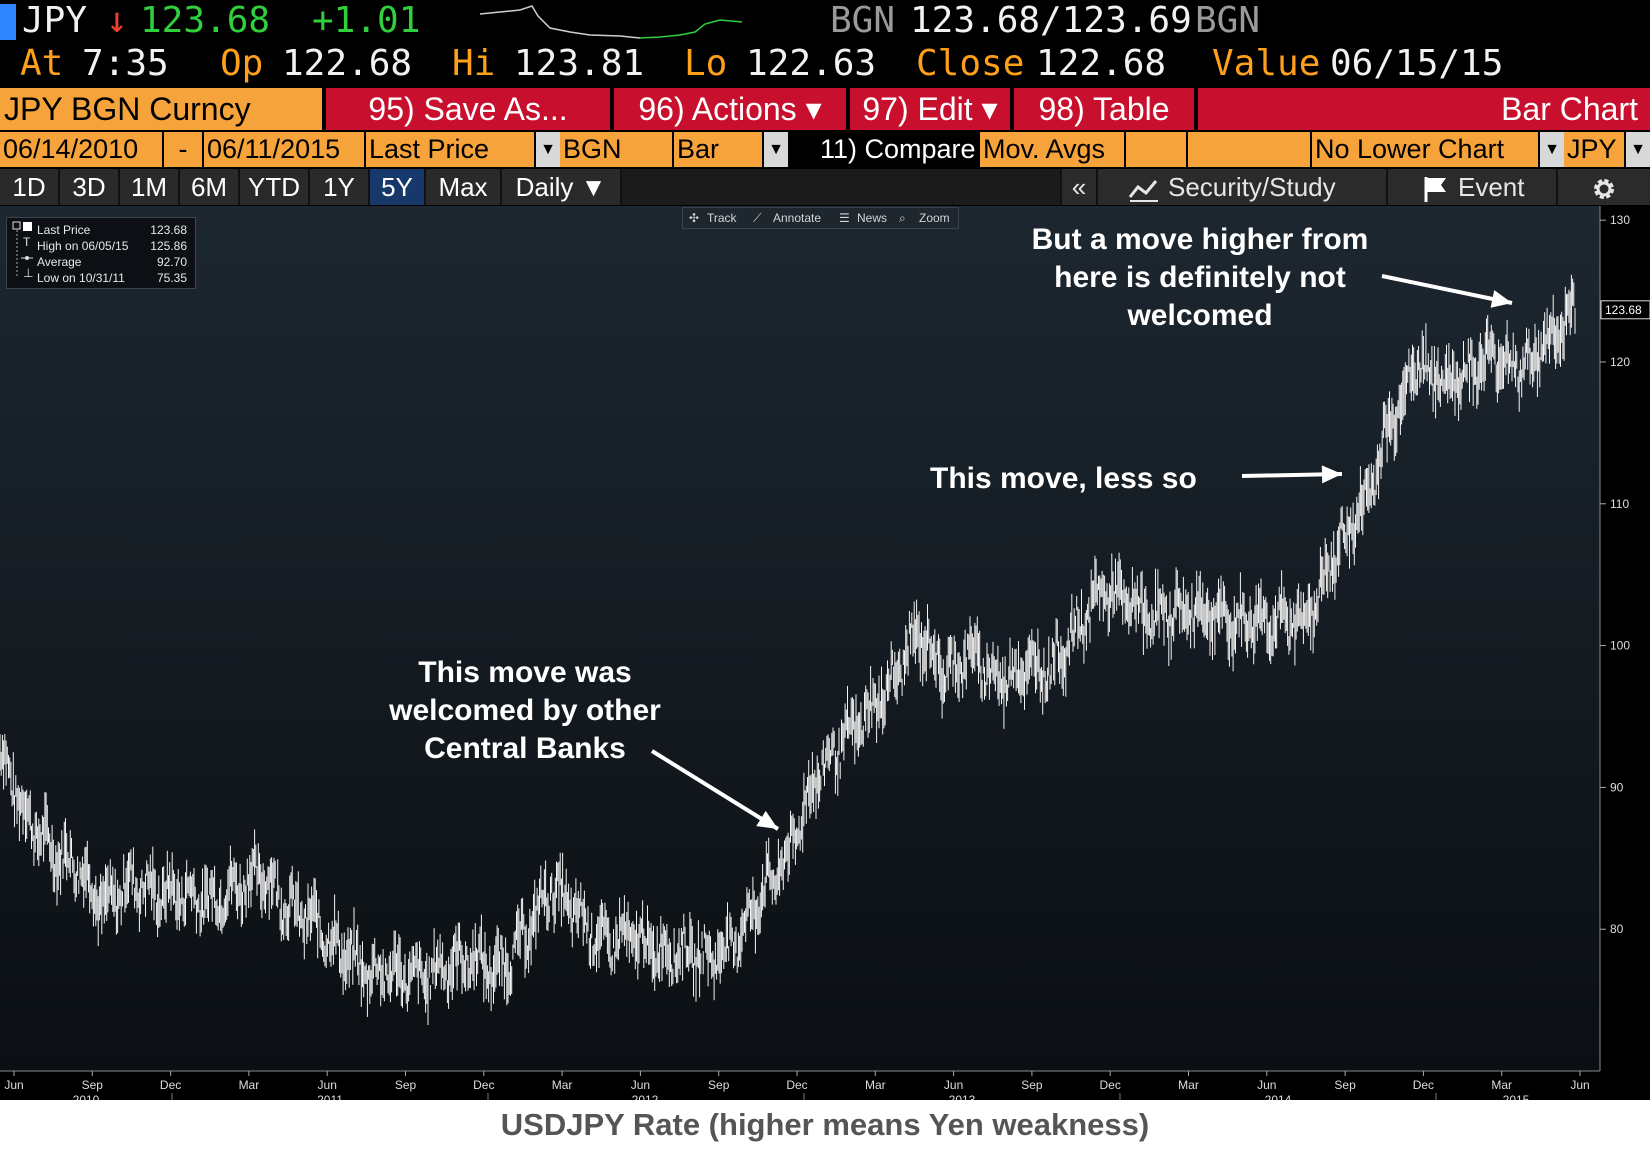 This screenshot has width=1650, height=1150. I want to click on compare-button: 11) Compare, so click(898, 149).